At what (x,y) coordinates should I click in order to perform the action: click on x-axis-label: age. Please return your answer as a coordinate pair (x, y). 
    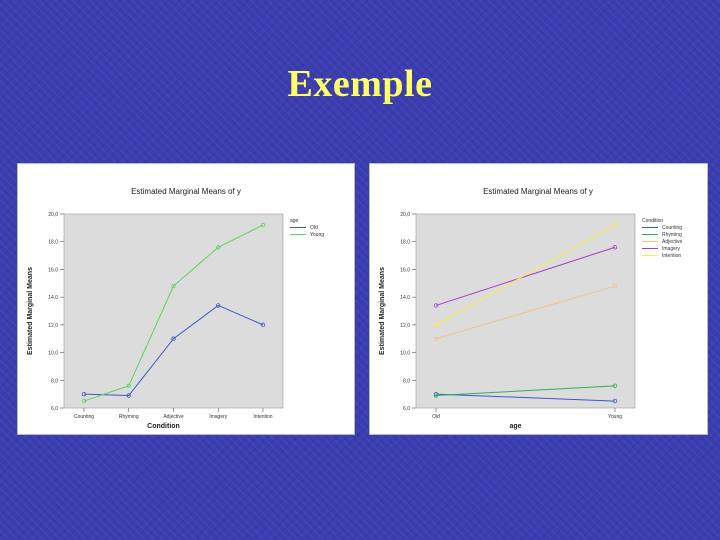
    Looking at the image, I should click on (515, 426).